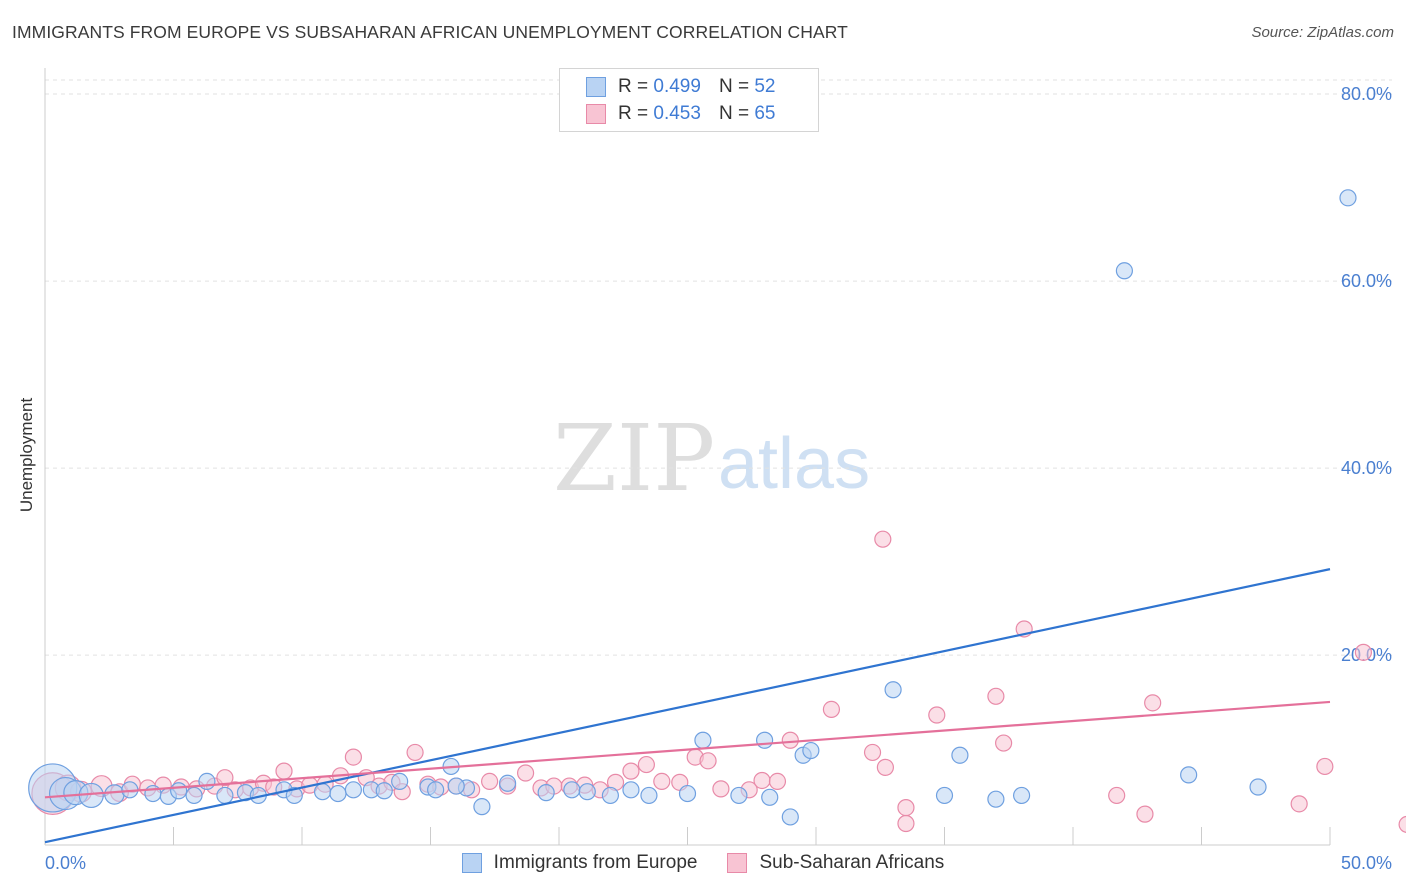  I want to click on legend-item-subsaharan: Sub-Saharan Africans, so click(835, 863).